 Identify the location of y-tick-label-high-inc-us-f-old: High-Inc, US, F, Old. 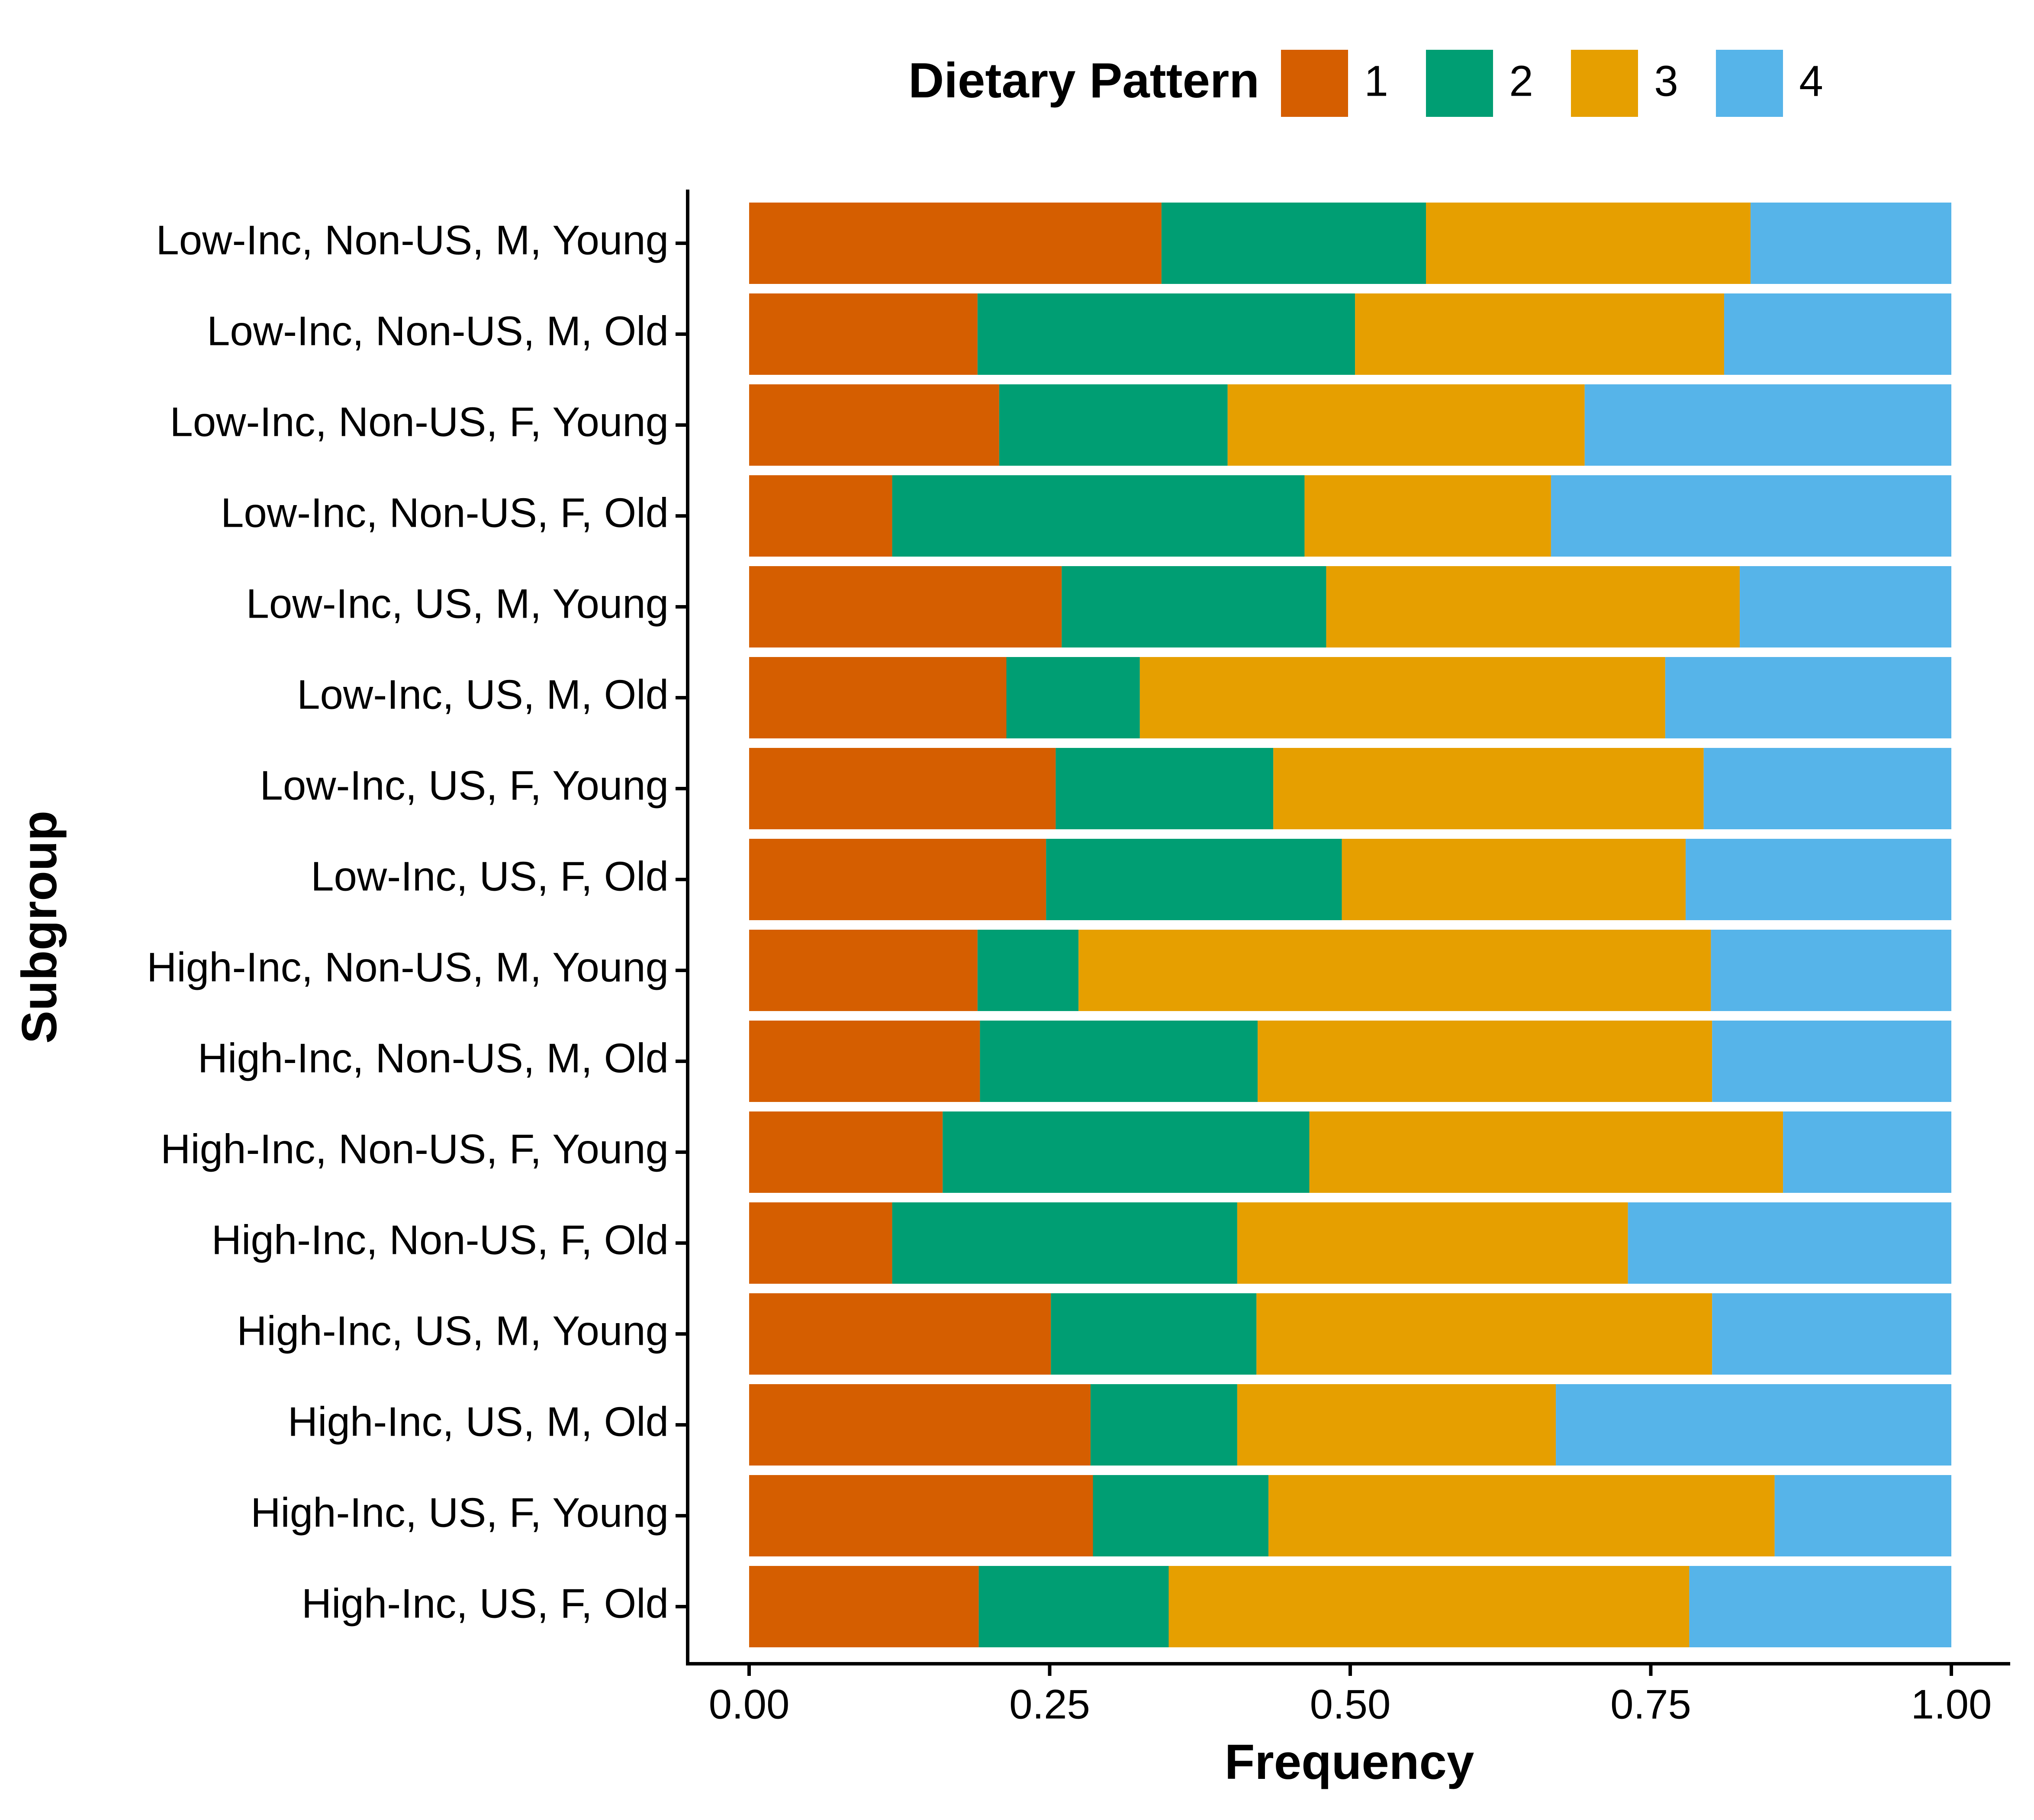
(485, 1603).